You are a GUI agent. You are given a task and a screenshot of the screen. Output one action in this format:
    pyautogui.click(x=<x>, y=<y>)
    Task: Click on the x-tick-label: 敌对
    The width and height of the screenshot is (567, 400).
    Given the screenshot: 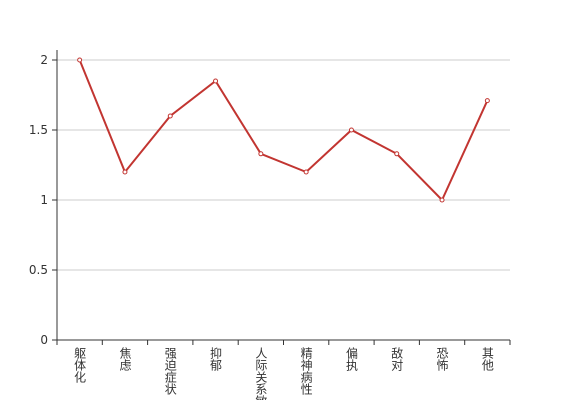 What is the action you would take?
    pyautogui.click(x=397, y=358)
    